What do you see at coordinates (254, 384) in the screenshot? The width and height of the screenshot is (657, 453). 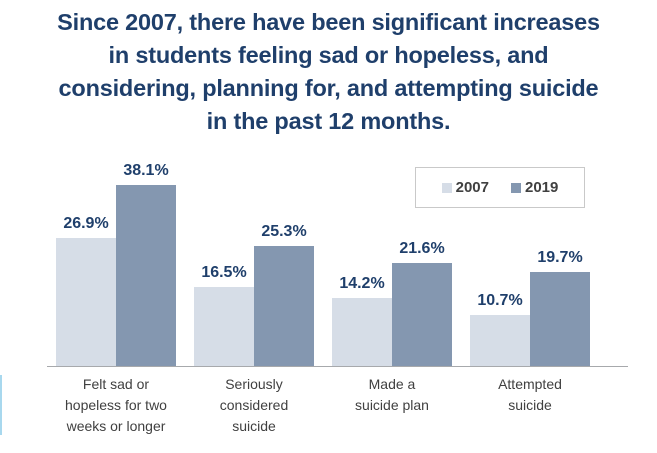 I see `category-label-line: Seriously` at bounding box center [254, 384].